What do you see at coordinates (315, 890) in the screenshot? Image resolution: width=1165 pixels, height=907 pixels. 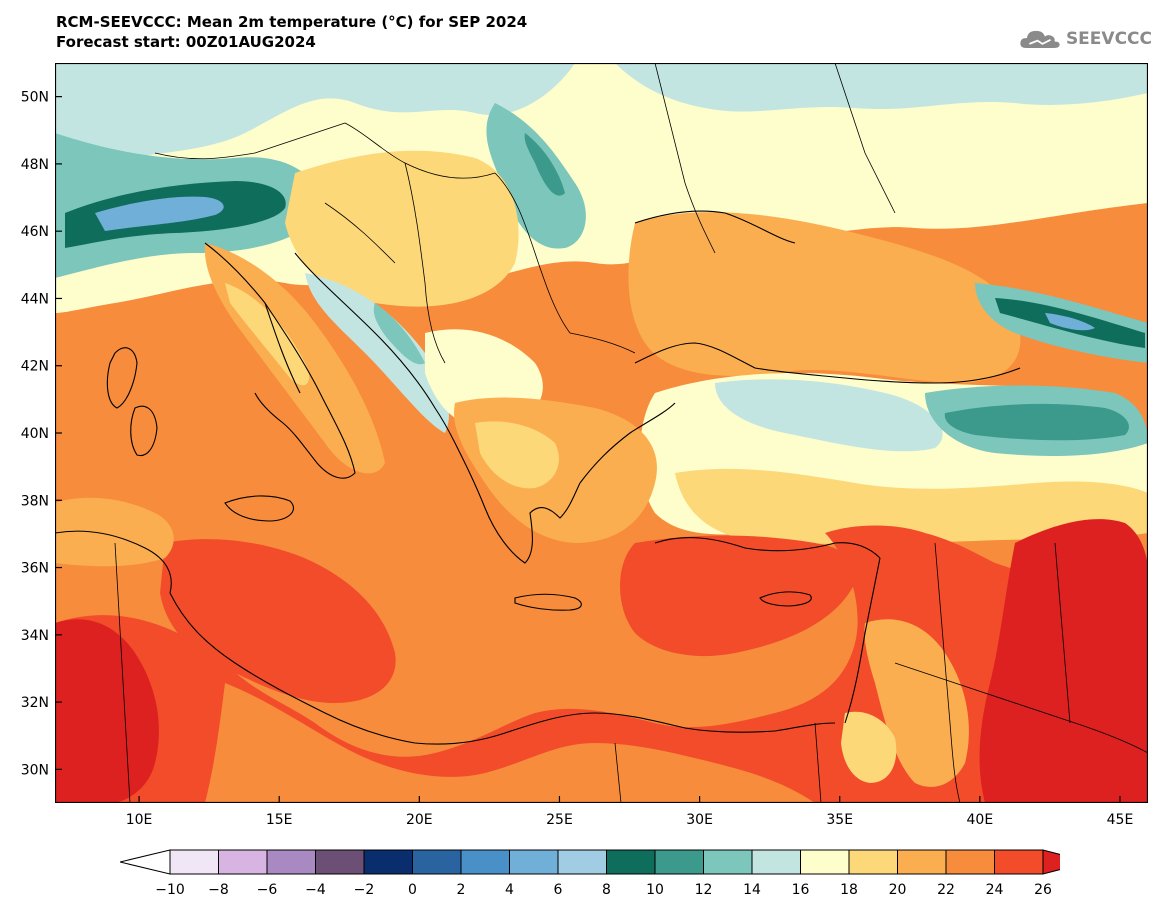 I see `colorbar-label: −4` at bounding box center [315, 890].